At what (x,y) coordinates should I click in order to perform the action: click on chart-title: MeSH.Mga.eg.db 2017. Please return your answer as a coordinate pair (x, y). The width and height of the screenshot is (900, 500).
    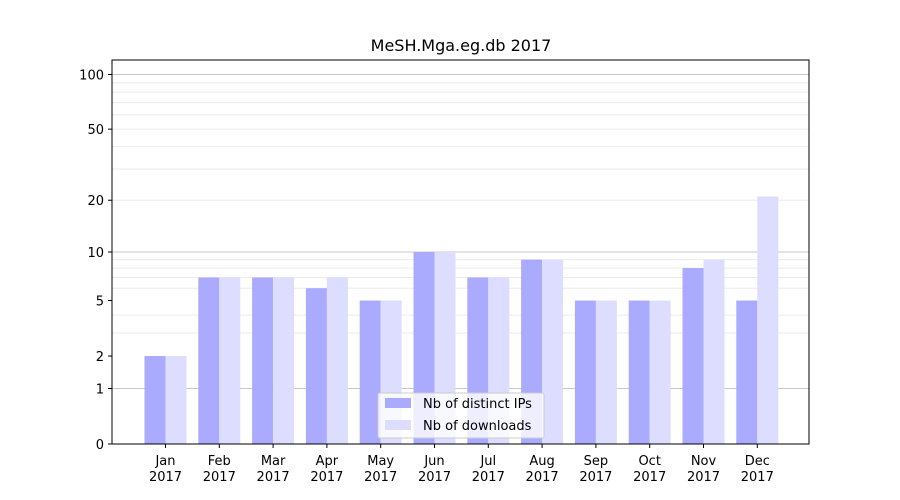
    Looking at the image, I should click on (461, 45).